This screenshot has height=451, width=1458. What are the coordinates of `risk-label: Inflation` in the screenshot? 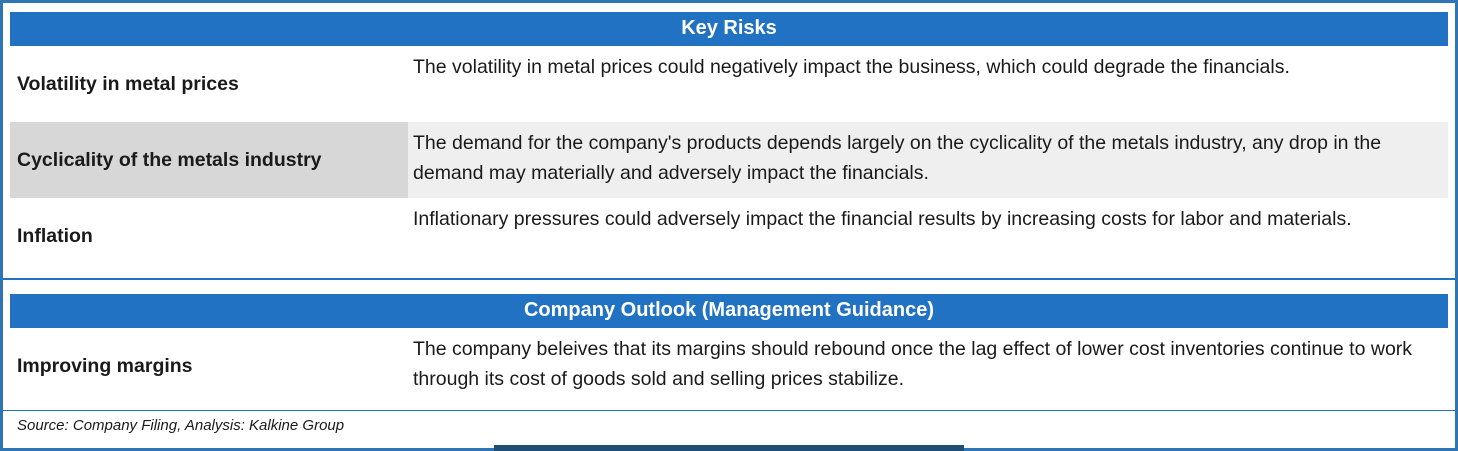 It's located at (55, 235).